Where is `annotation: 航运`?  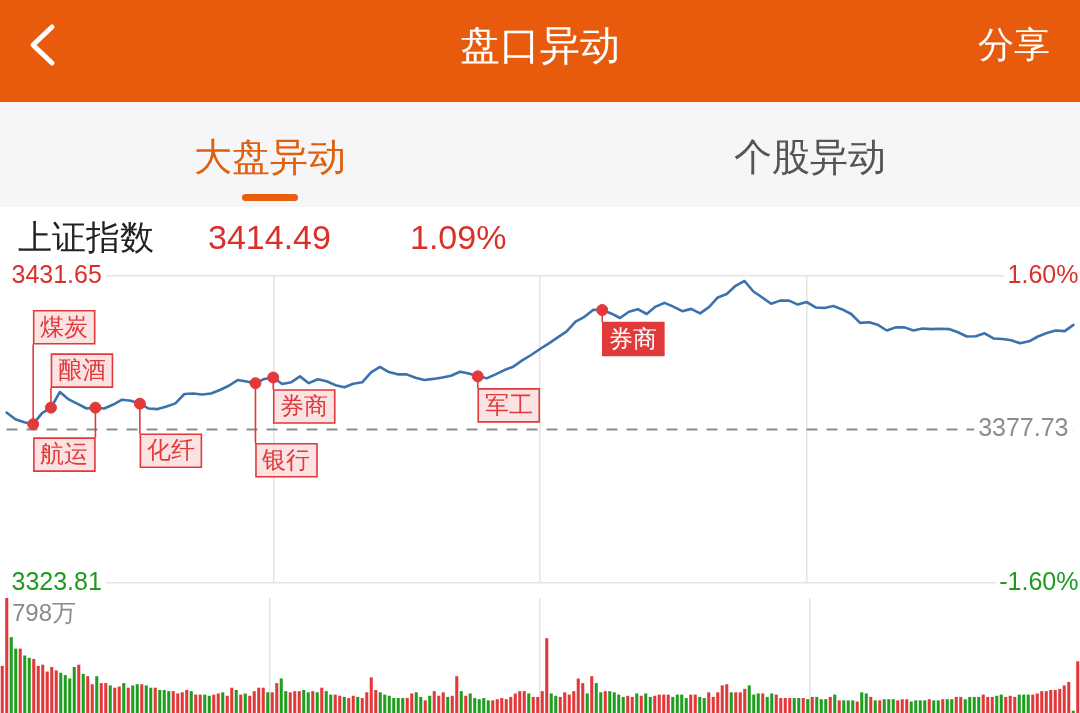 annotation: 航运 is located at coordinates (64, 454).